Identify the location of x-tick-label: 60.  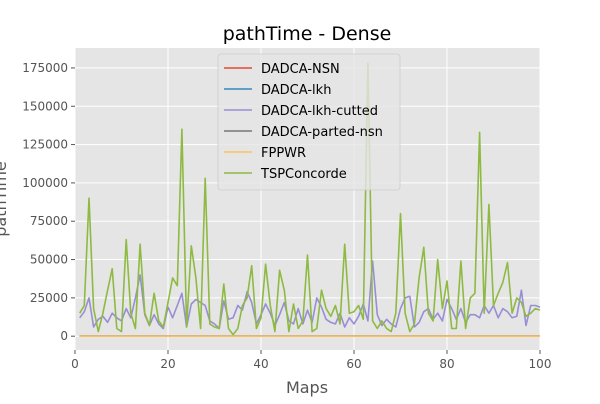
(353, 364).